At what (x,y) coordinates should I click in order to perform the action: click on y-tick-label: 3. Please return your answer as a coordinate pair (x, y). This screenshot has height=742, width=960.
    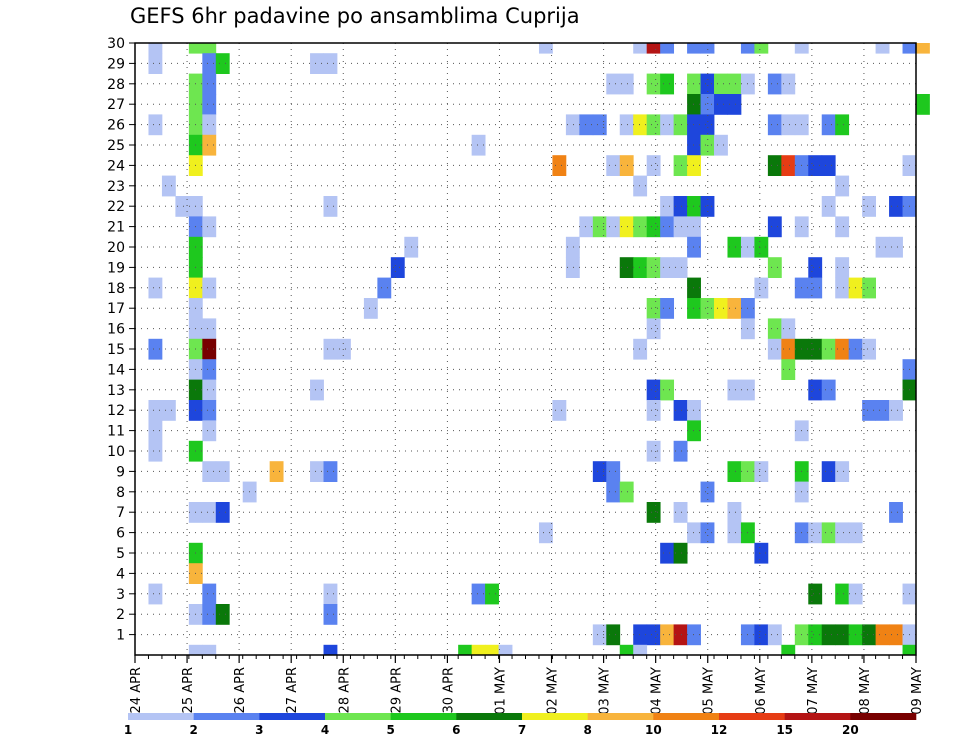
    Looking at the image, I should click on (120, 595).